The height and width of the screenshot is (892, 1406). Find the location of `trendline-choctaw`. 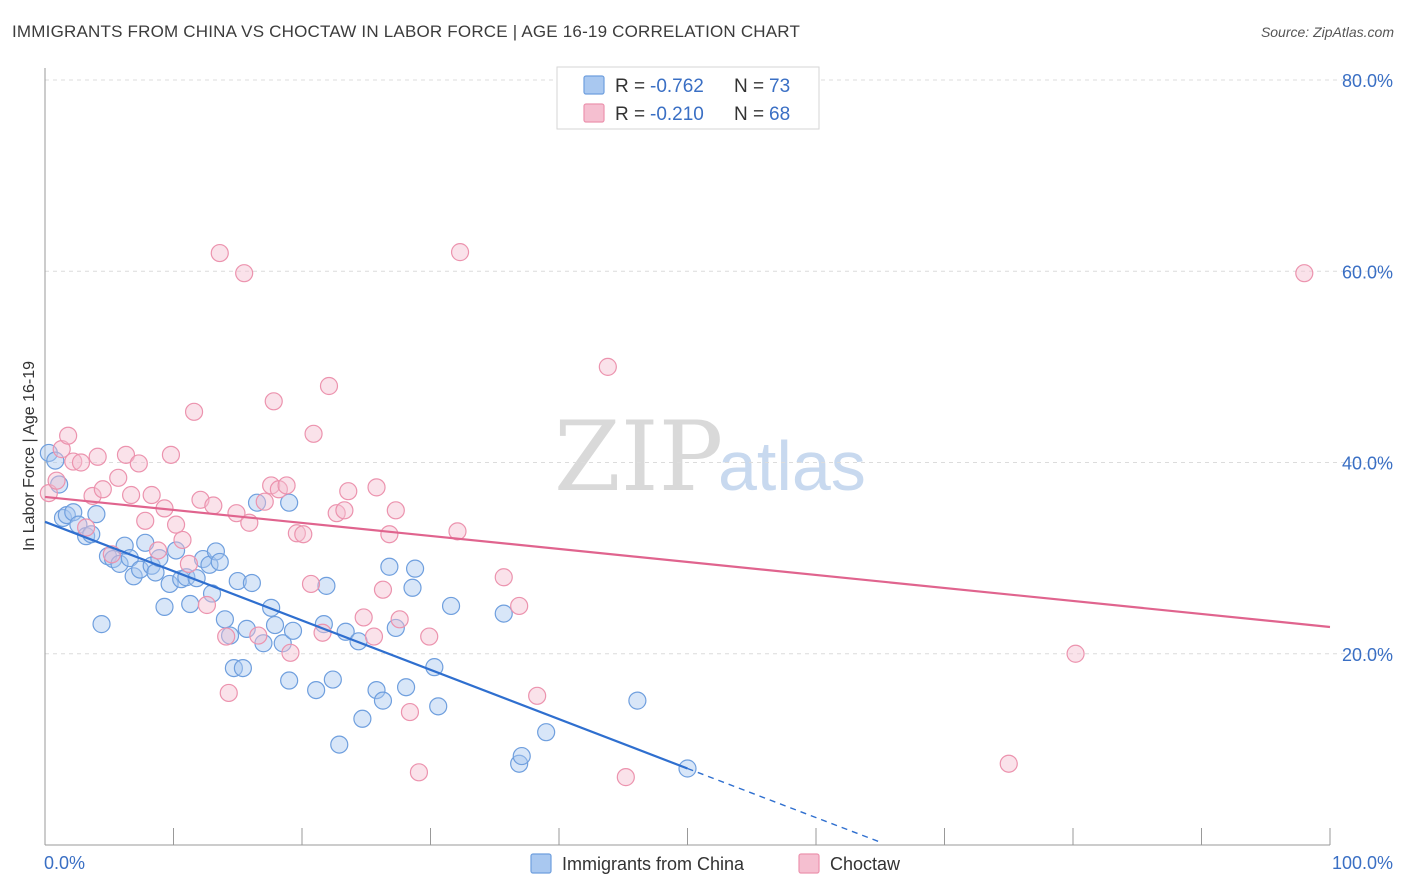

trendline-choctaw is located at coordinates (687, 562).